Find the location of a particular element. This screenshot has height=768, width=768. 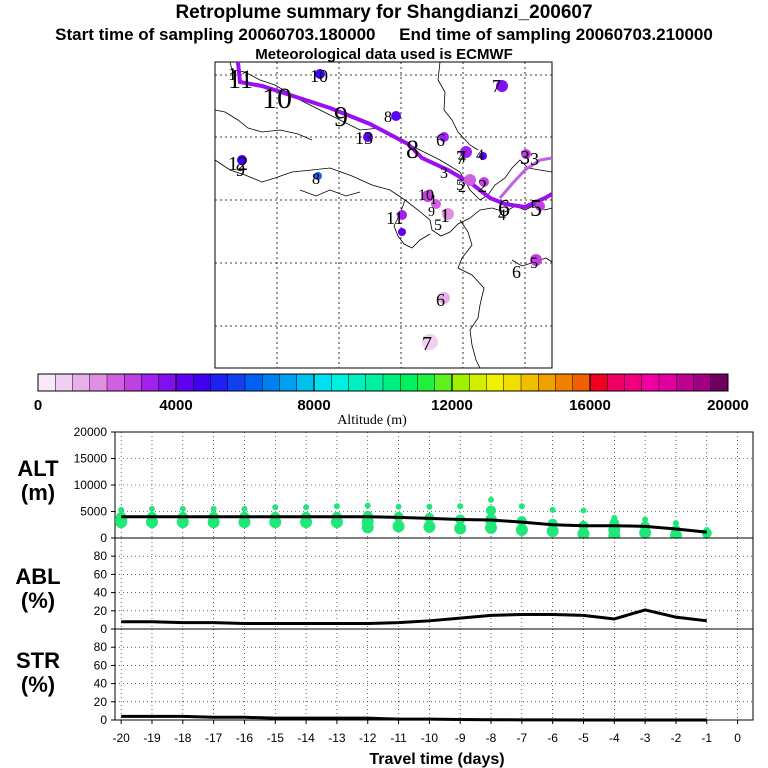

colorbar-tick-label: 4000 is located at coordinates (175, 405).